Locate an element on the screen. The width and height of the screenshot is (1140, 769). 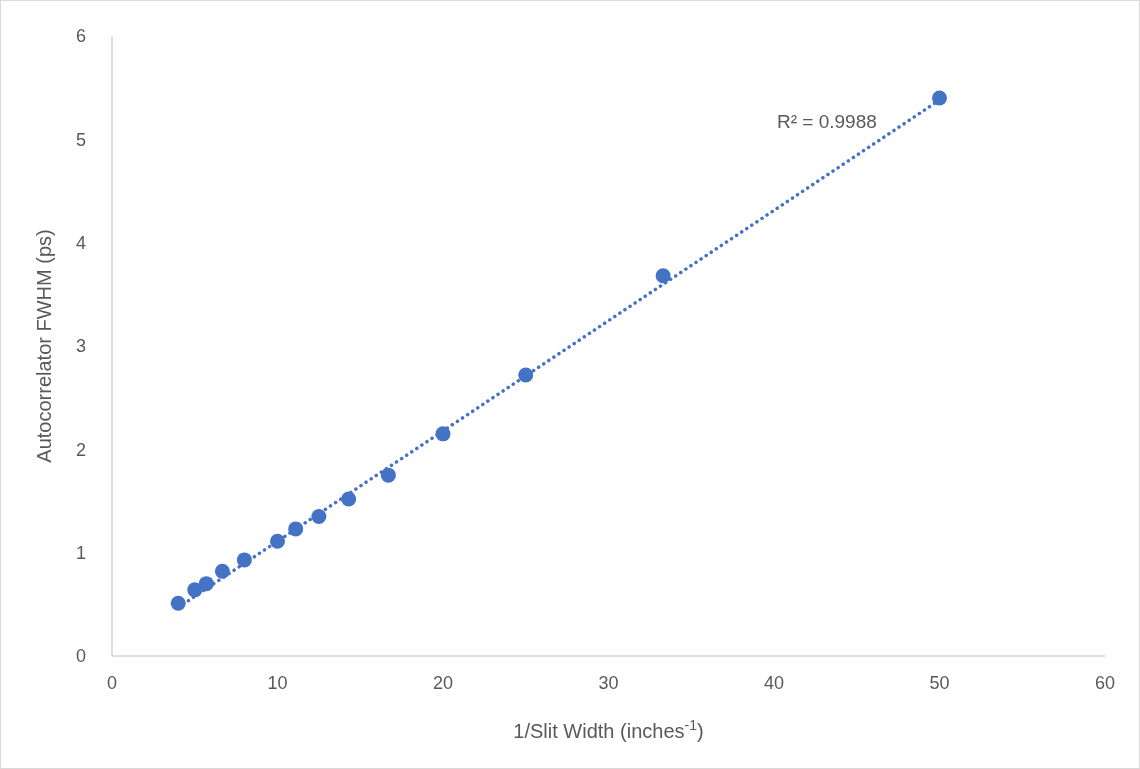
x-tick-label: 10 is located at coordinates (277, 682).